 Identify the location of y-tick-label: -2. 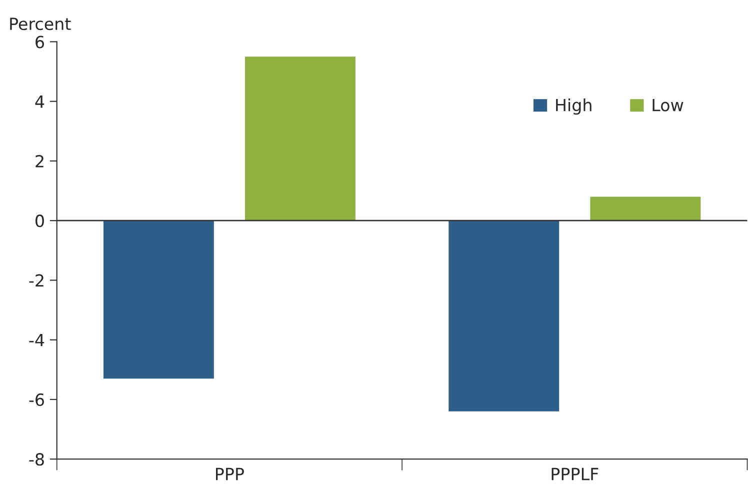
(36, 280).